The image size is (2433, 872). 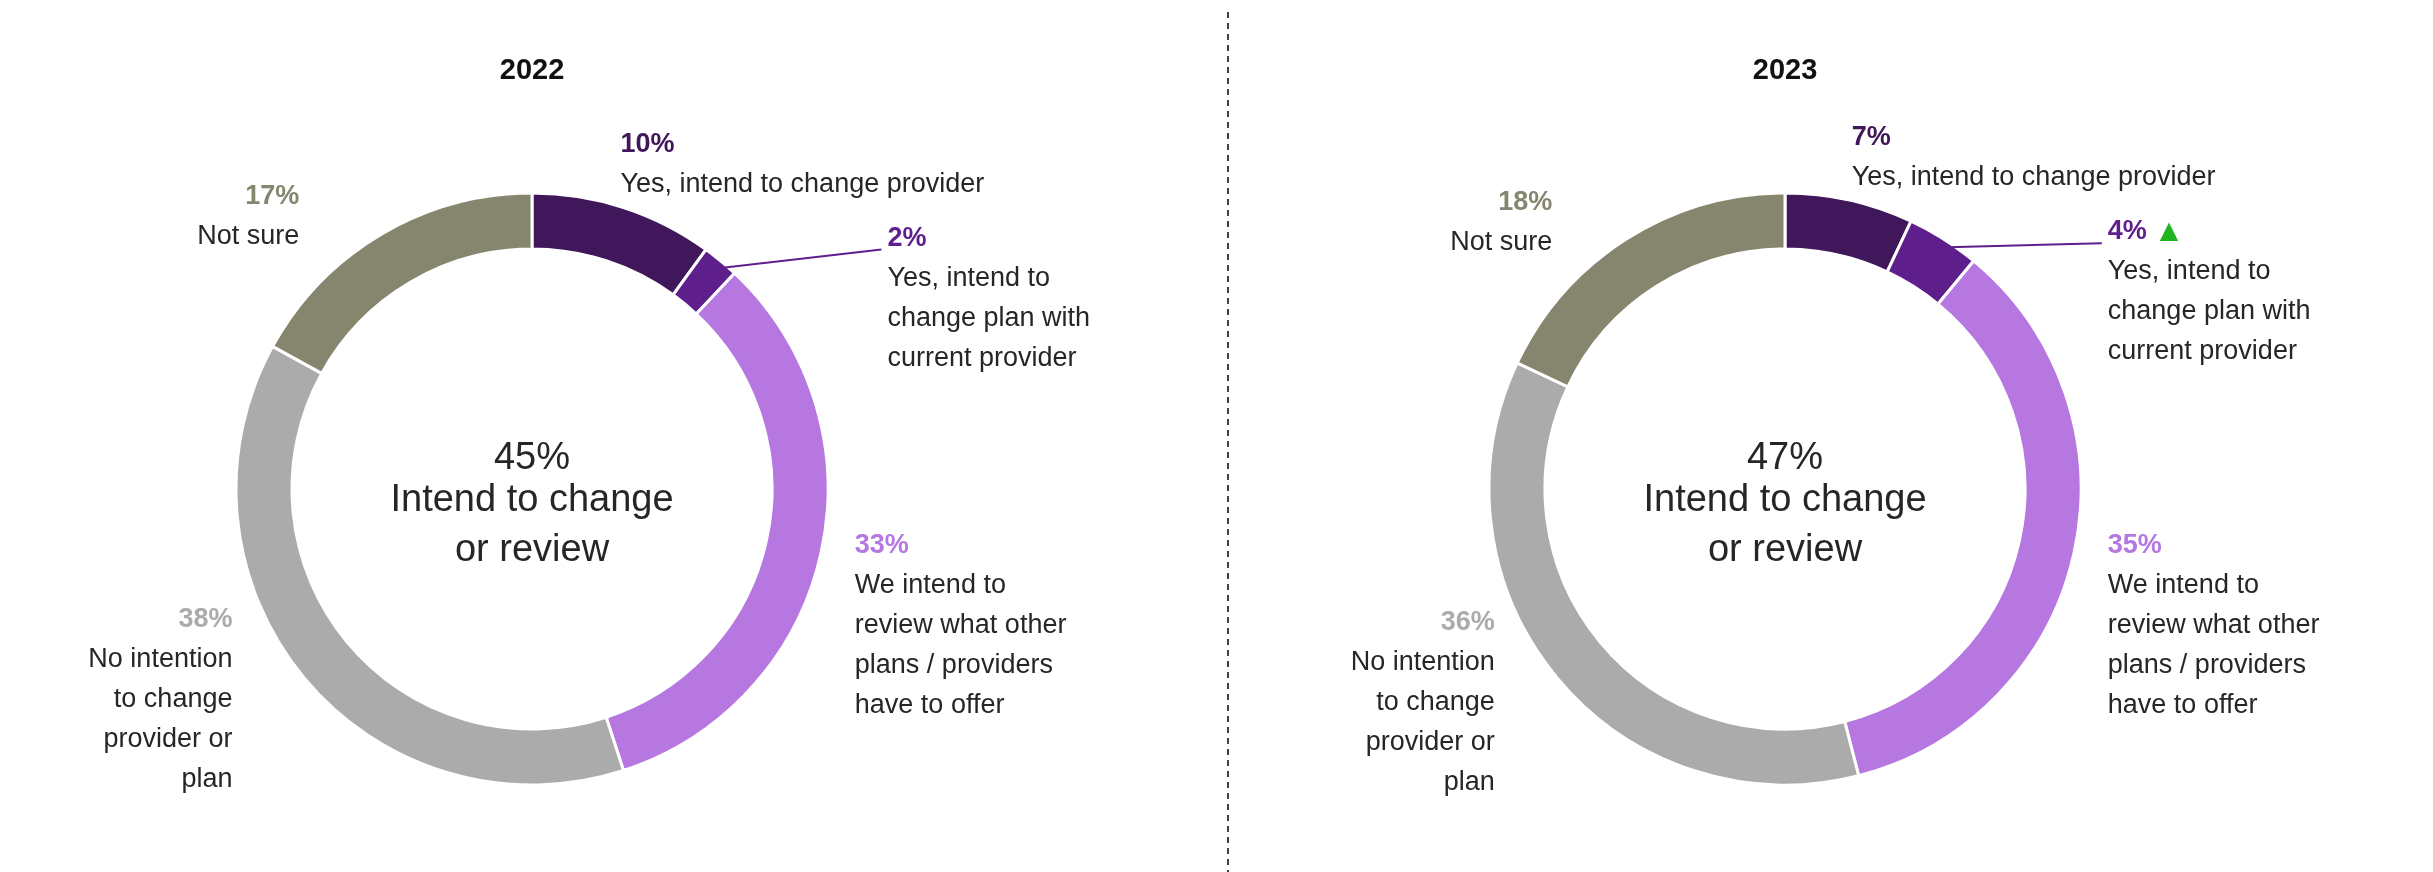 What do you see at coordinates (2127, 230) in the screenshot?
I see `data-label: 4%` at bounding box center [2127, 230].